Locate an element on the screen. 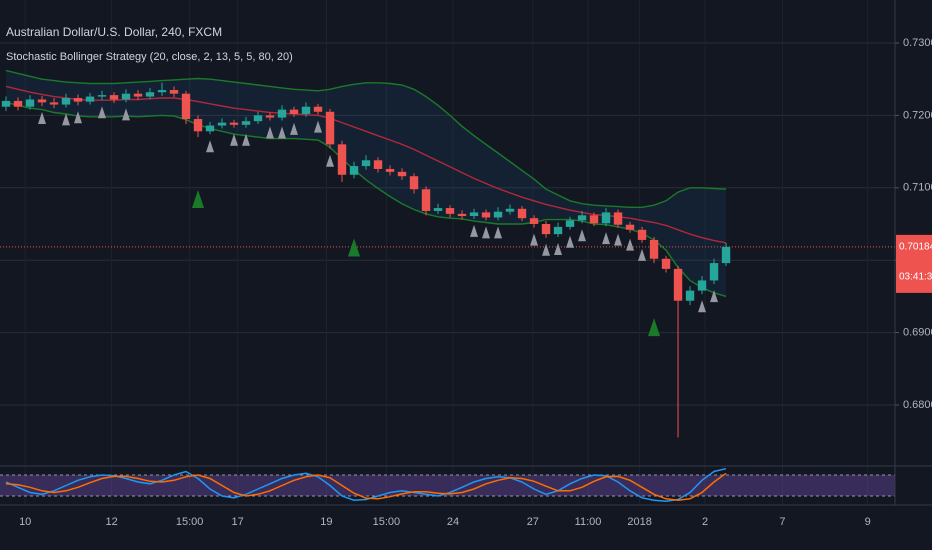 This screenshot has height=550, width=932. y-tick-label: 0.73000 is located at coordinates (917, 43).